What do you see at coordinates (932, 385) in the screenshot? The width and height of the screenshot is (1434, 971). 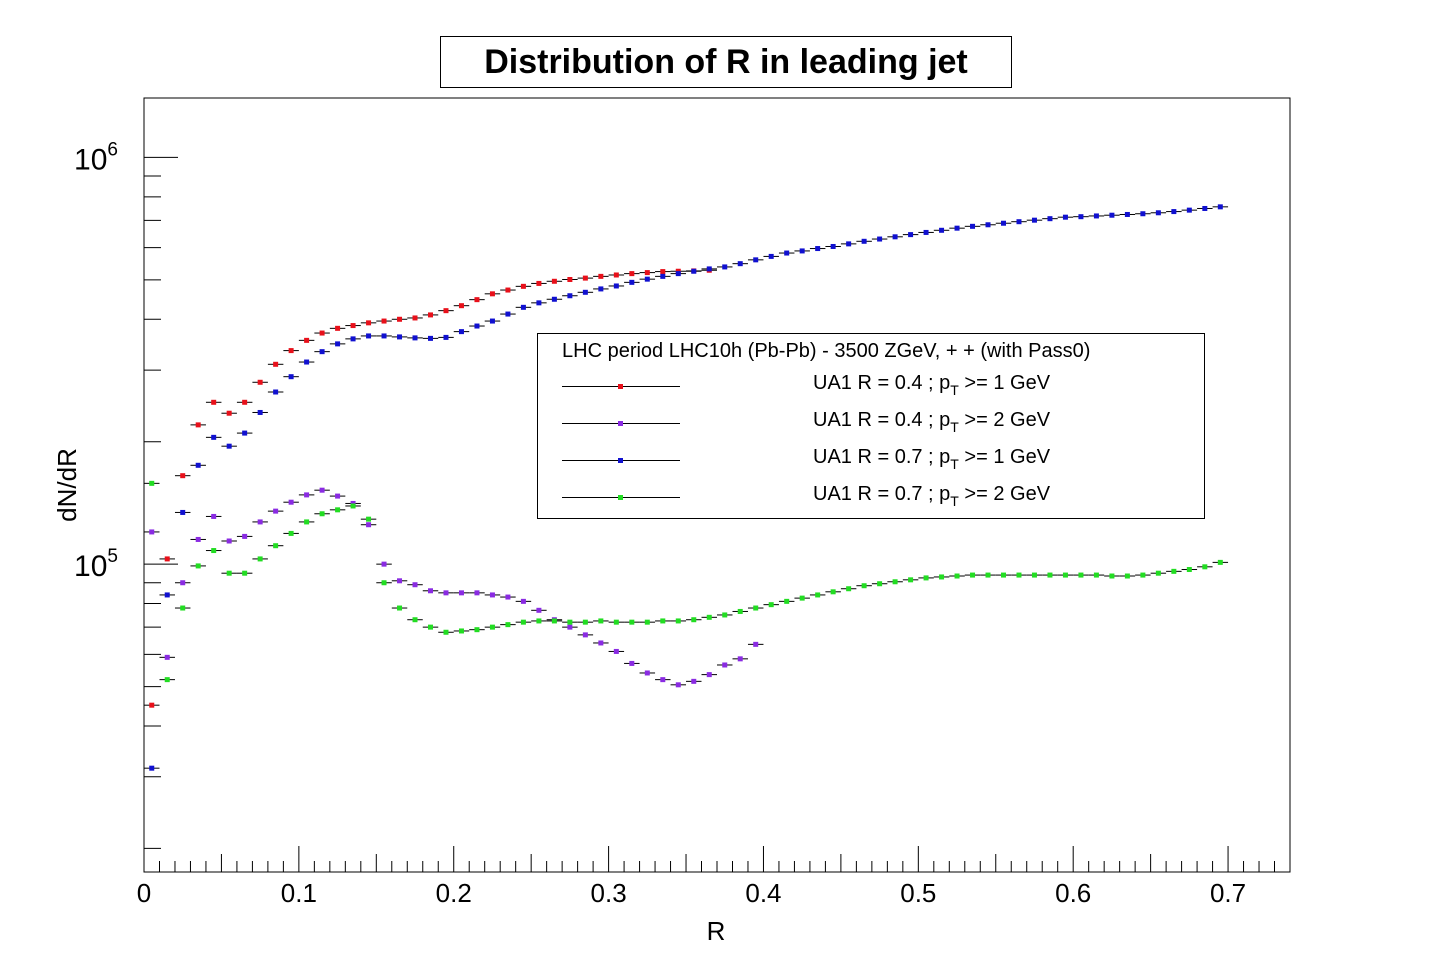 I see `legend-label: UA1 R = 0.4 ; pT >= 1 GeV` at bounding box center [932, 385].